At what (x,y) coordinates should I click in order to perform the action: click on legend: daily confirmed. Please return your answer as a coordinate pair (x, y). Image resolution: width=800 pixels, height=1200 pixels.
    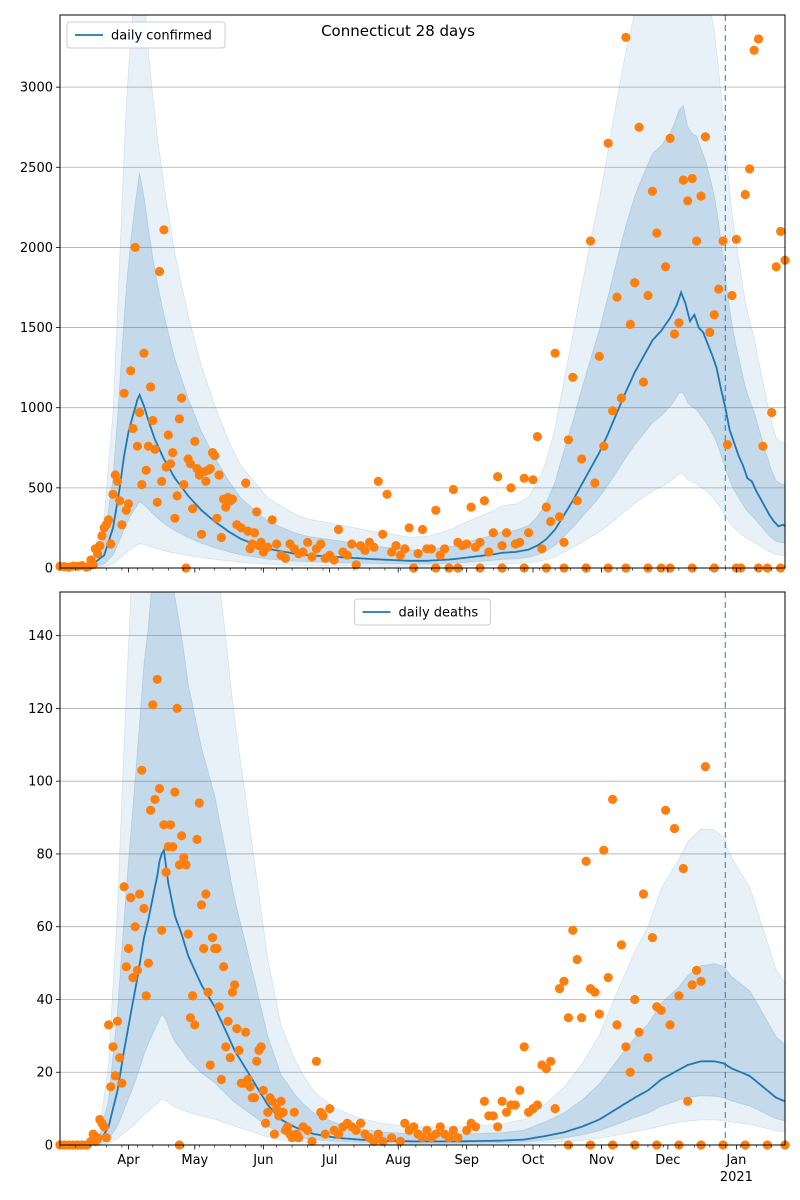
    Looking at the image, I should click on (146, 35).